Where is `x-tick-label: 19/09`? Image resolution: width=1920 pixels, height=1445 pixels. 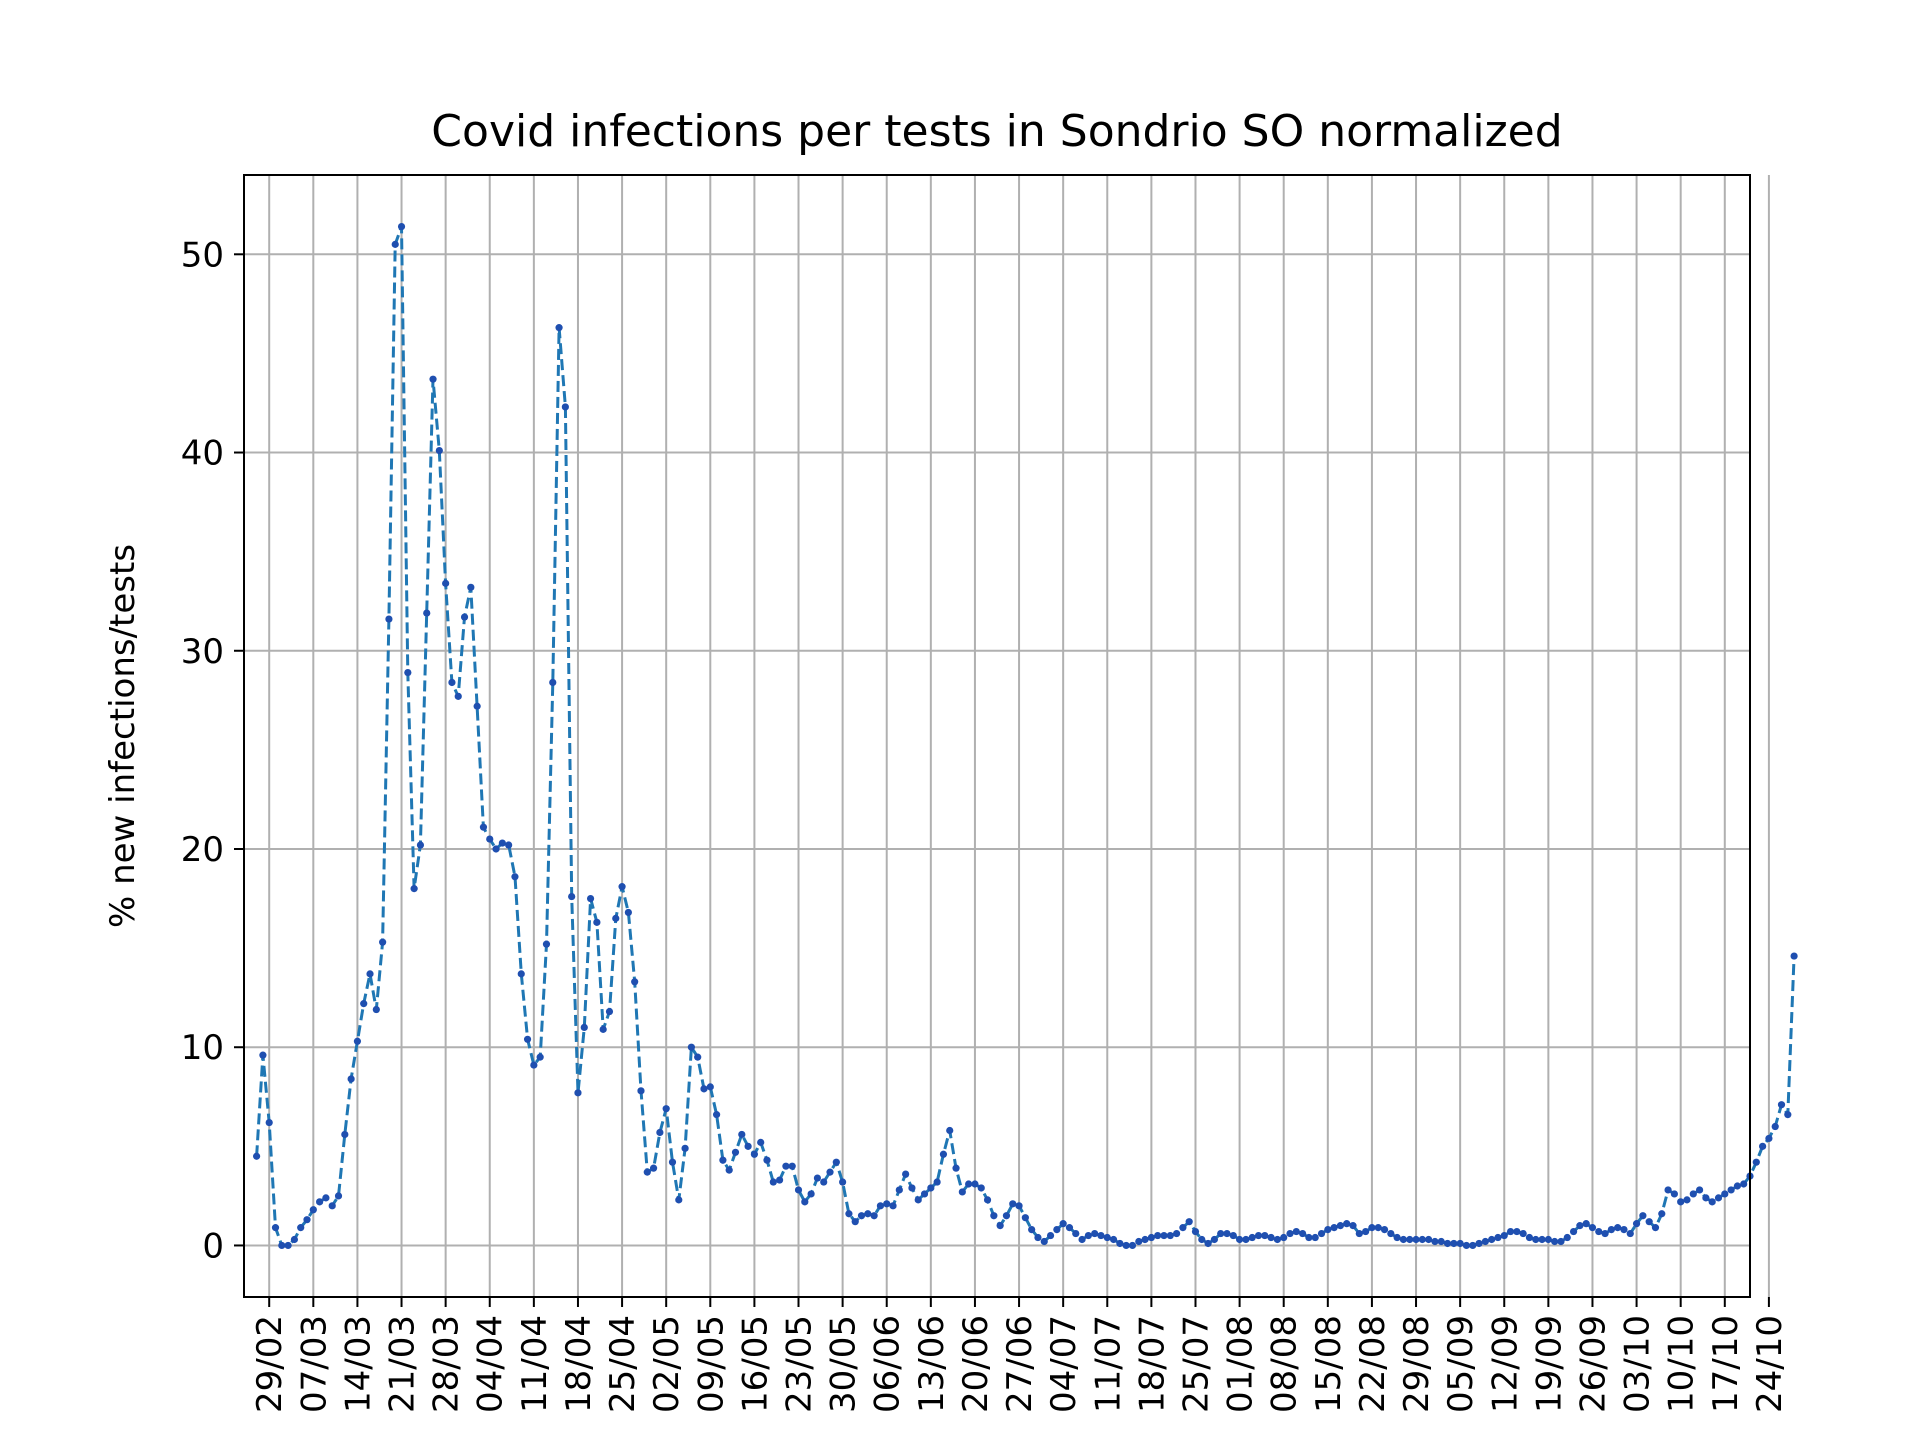 x-tick-label: 19/09 is located at coordinates (1549, 1364).